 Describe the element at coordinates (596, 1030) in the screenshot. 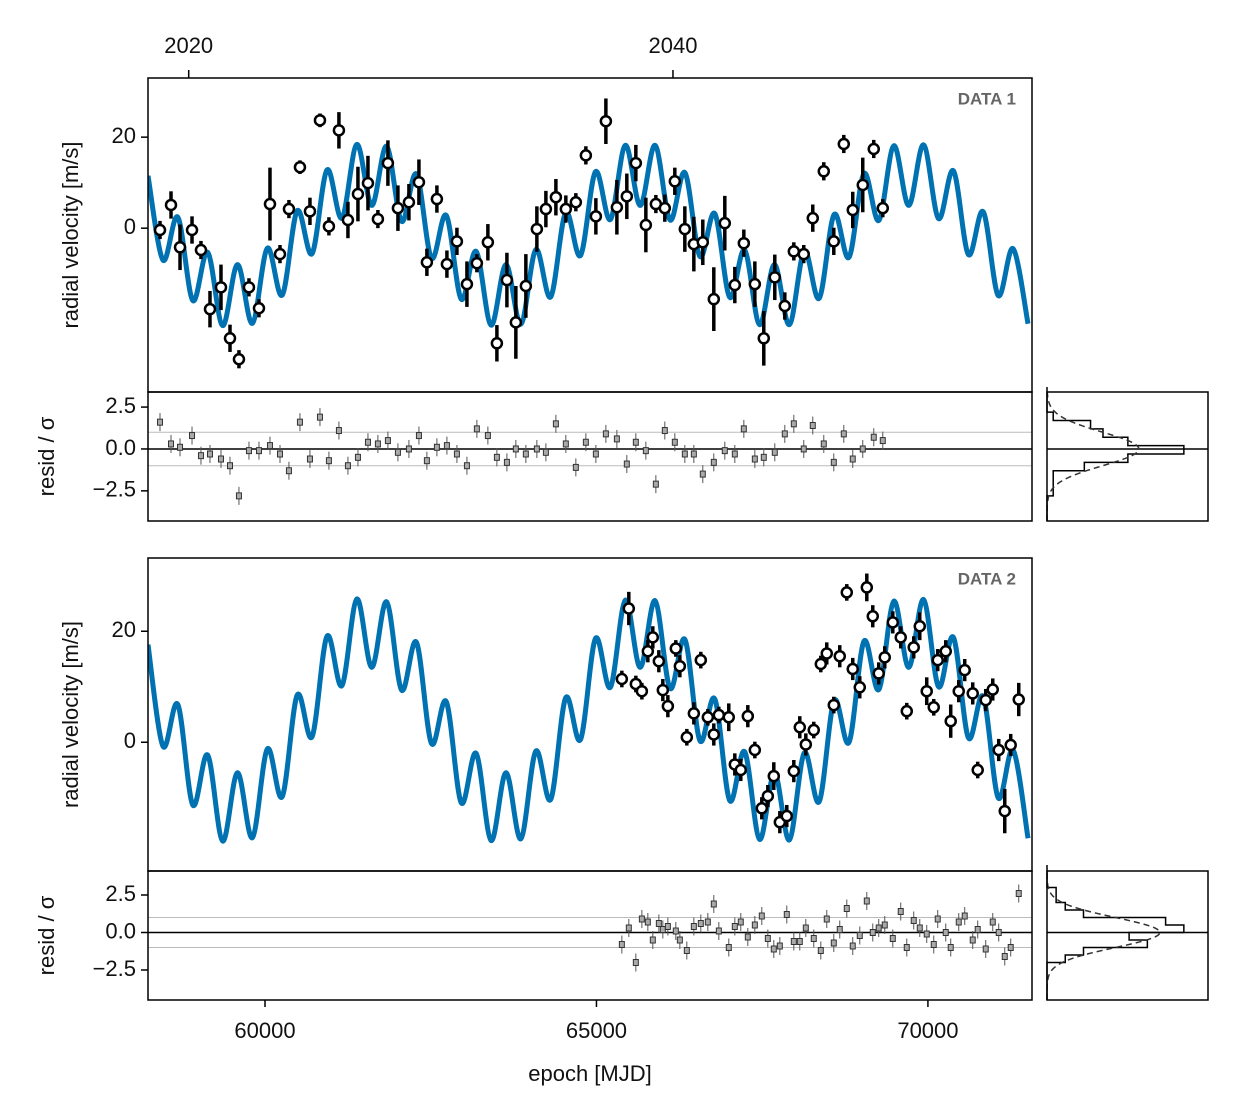

I see `x-tick-label: 65000` at that location.